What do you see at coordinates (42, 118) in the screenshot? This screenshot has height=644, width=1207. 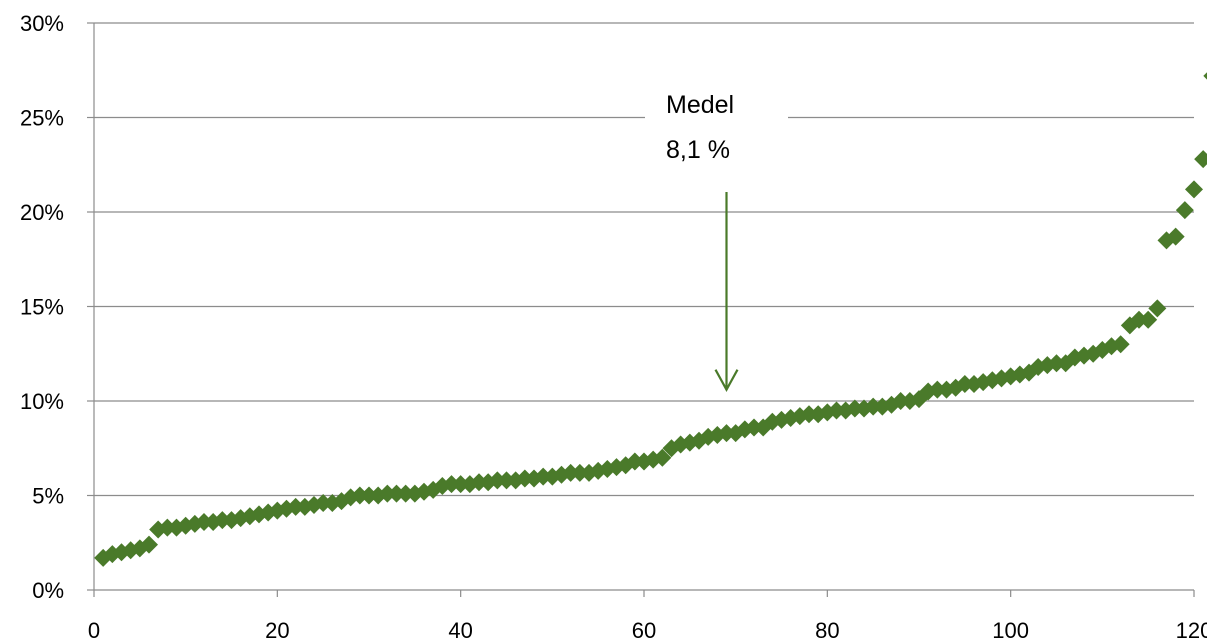 I see `y-tick-label: 25%` at bounding box center [42, 118].